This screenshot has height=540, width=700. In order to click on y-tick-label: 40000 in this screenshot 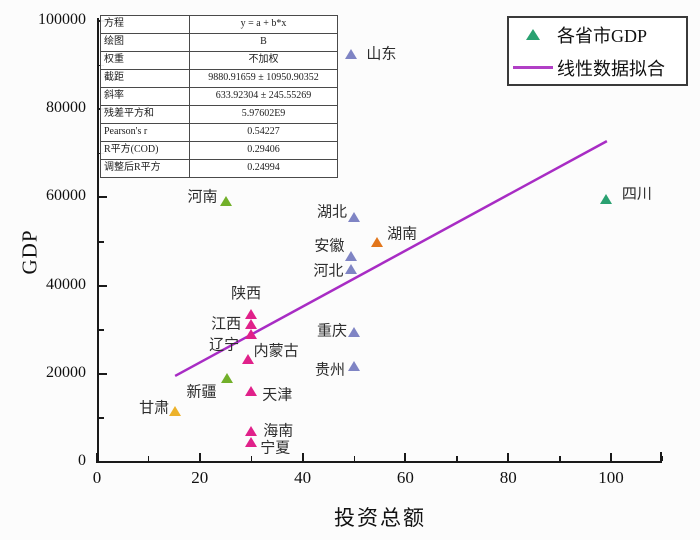, I will do `click(66, 284)`.